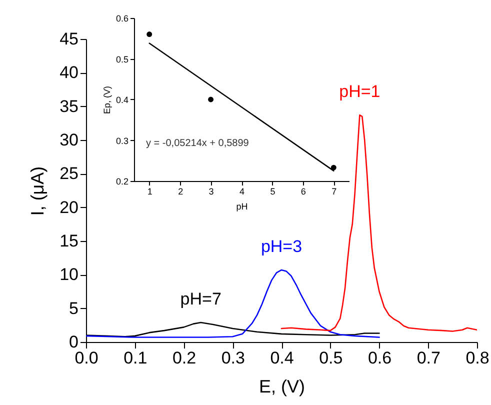 The width and height of the screenshot is (491, 405). What do you see at coordinates (69, 241) in the screenshot?
I see `y-tick-label: 15` at bounding box center [69, 241].